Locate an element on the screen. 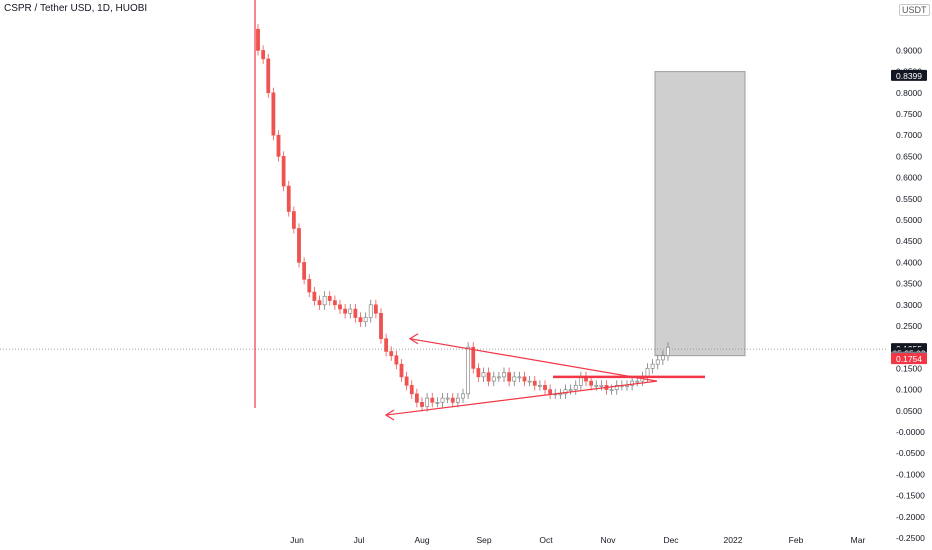 The image size is (932, 550). arrowhead-lower is located at coordinates (389, 415).